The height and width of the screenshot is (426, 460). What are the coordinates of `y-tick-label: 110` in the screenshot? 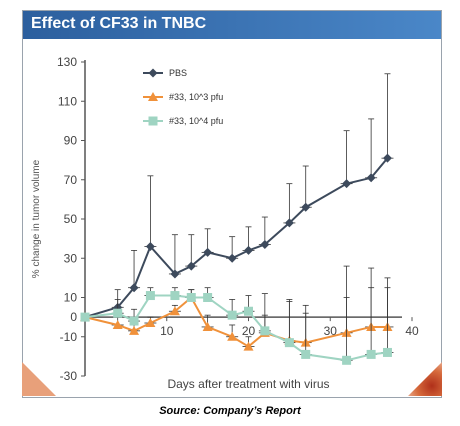 It's located at (67, 101).